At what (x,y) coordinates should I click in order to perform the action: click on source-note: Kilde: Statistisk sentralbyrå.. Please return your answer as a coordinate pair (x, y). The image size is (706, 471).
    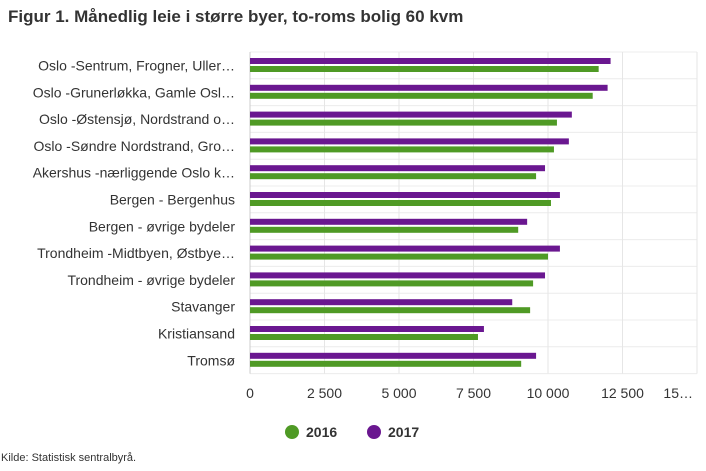
    Looking at the image, I should click on (69, 458).